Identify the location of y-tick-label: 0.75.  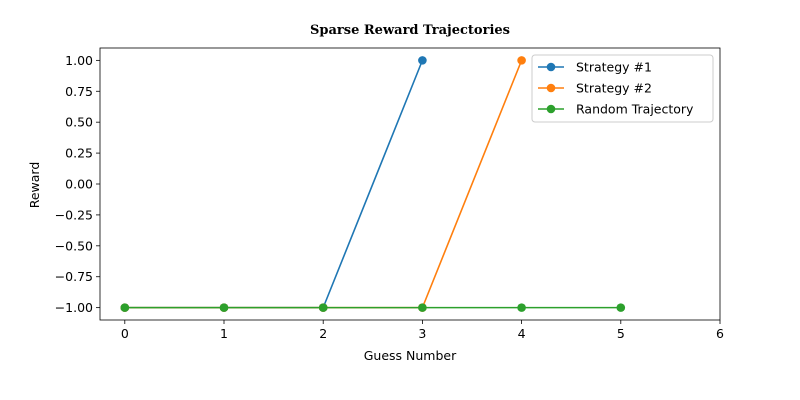
(79, 91).